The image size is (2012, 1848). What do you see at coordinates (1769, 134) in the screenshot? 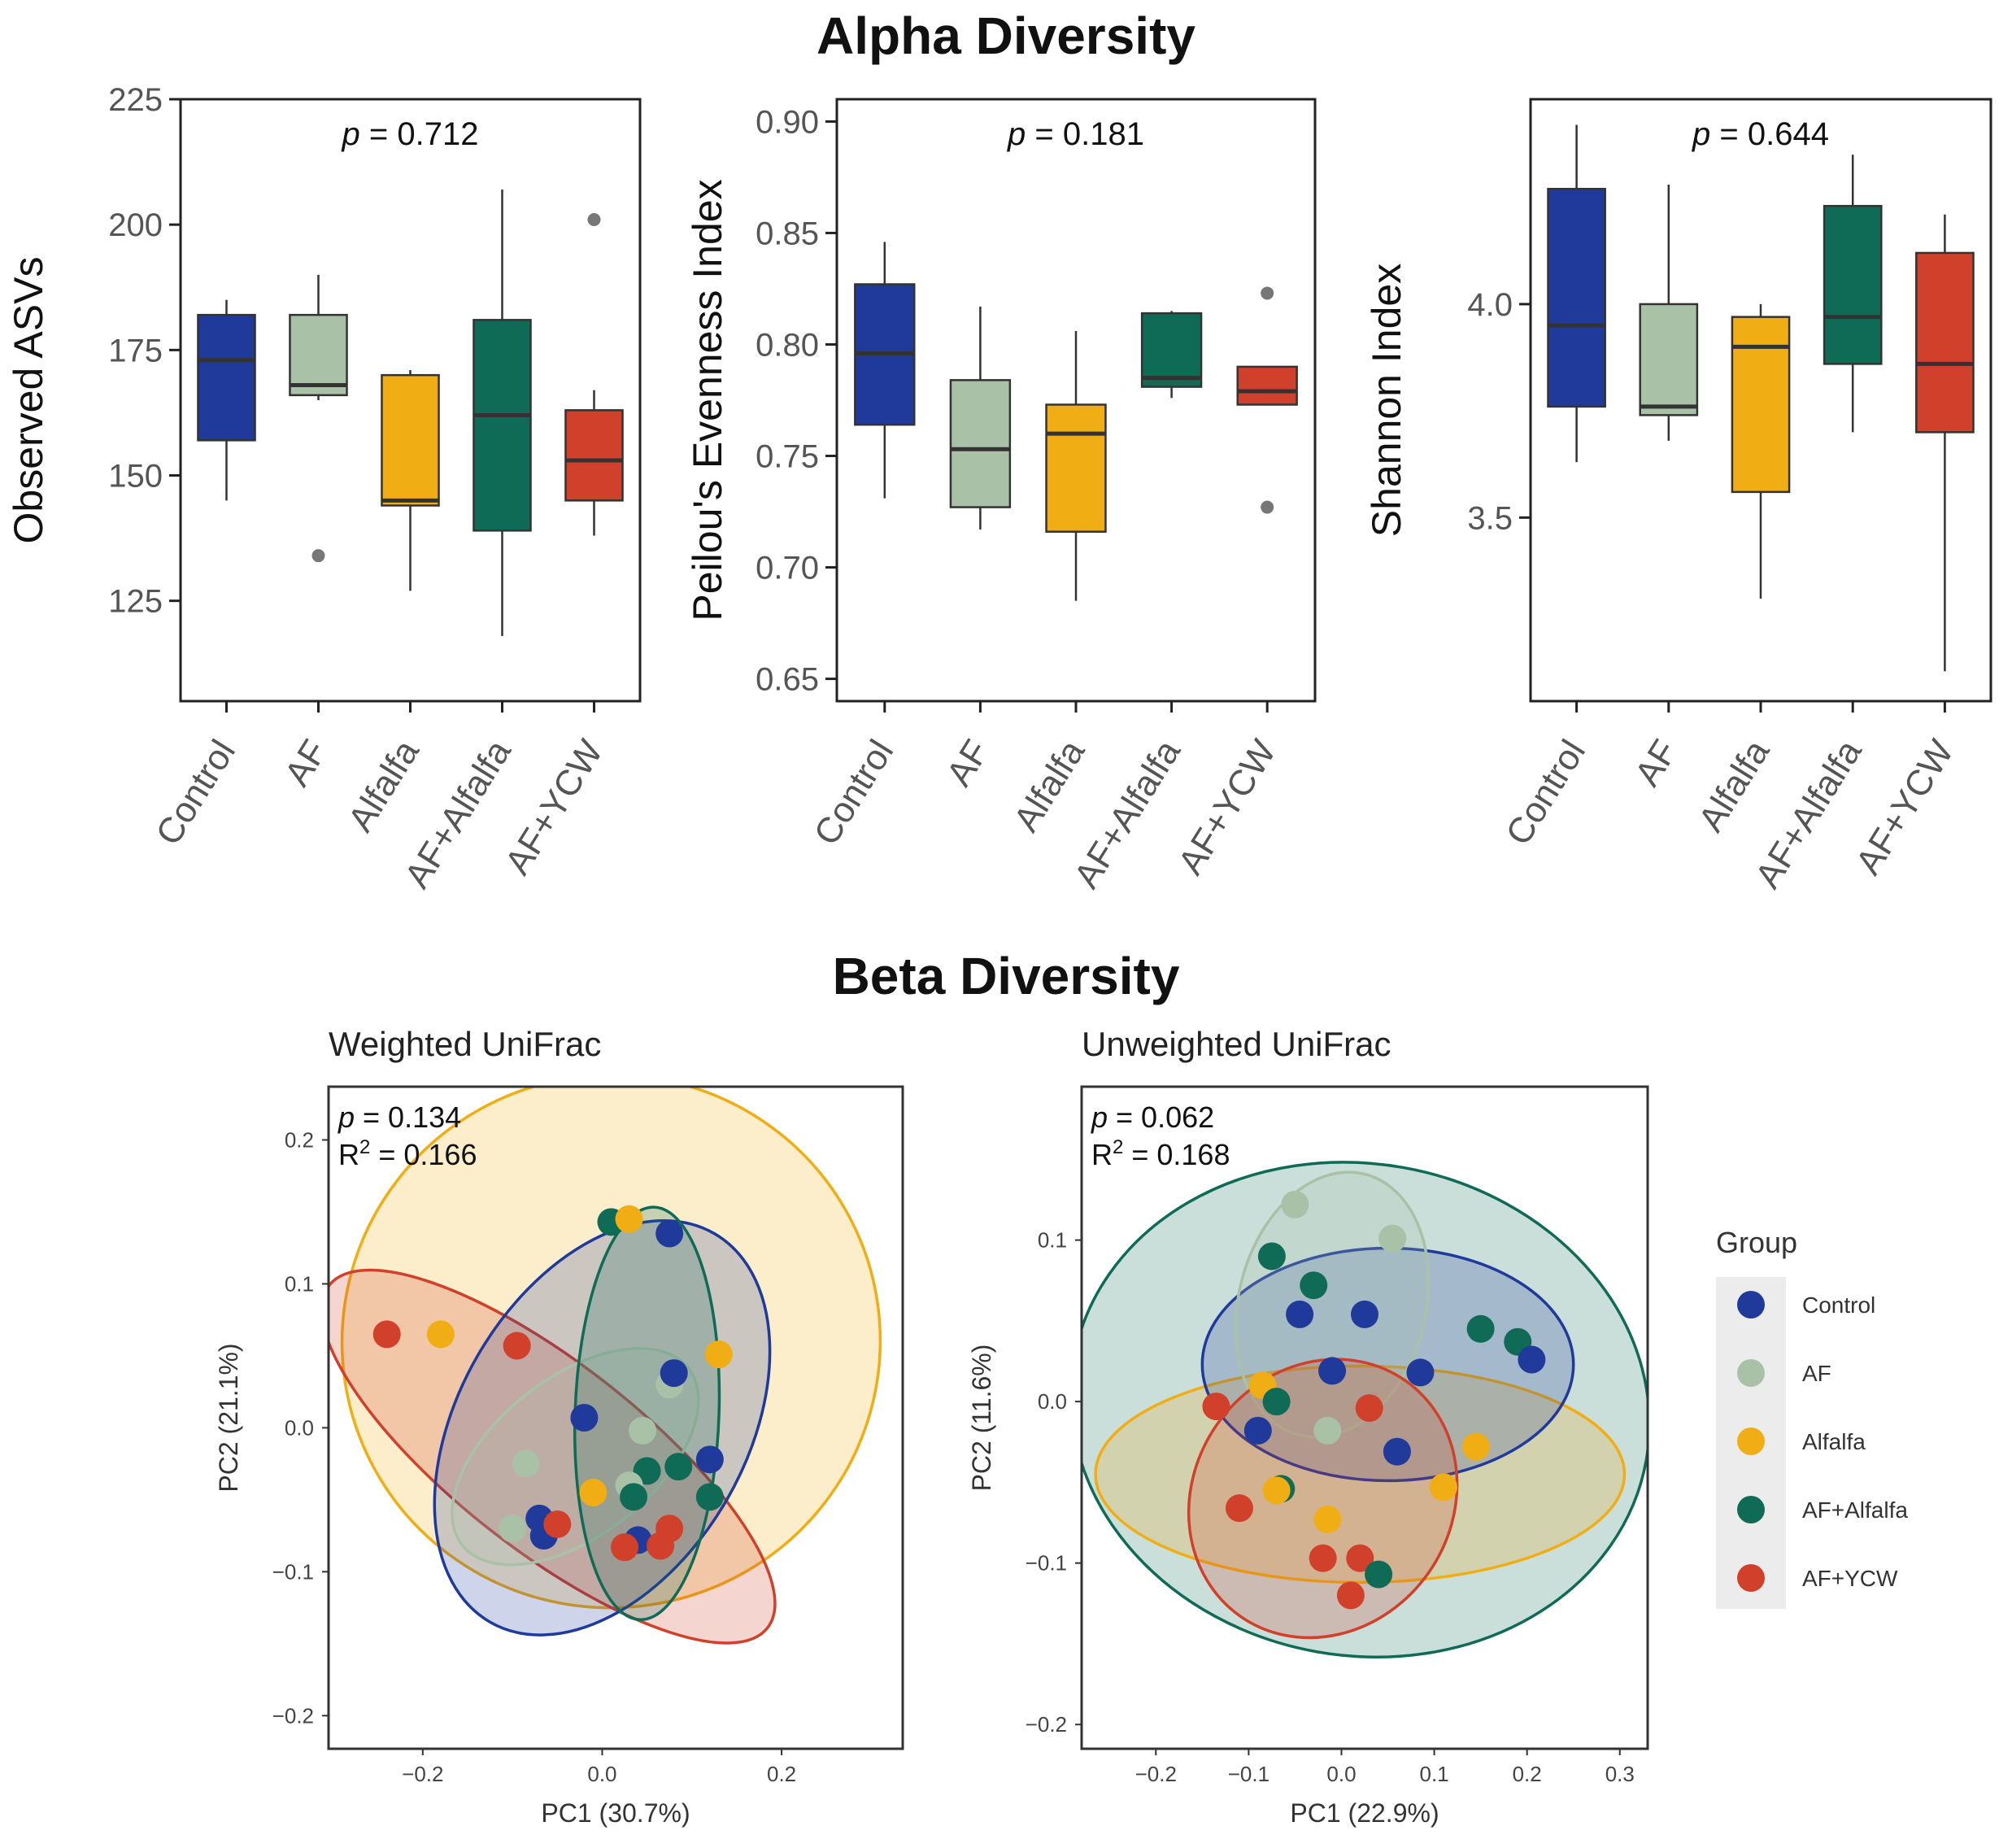
I see `p-value: = 0.644` at bounding box center [1769, 134].